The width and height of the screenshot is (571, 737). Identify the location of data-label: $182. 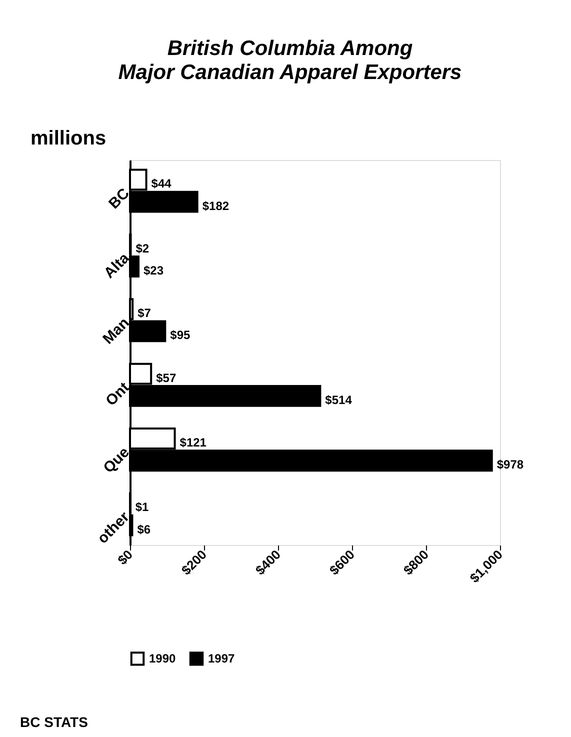
(216, 205).